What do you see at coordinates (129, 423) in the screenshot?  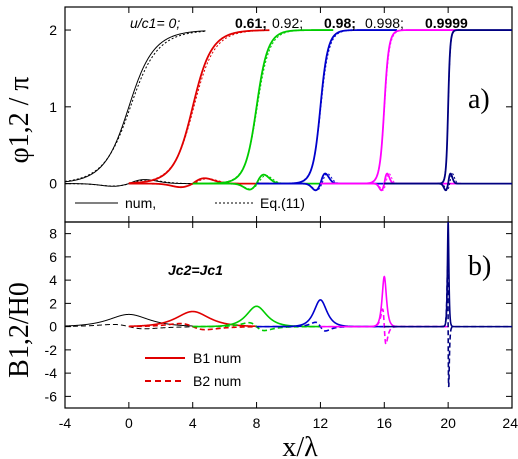 I see `xtick-label-b: 0` at bounding box center [129, 423].